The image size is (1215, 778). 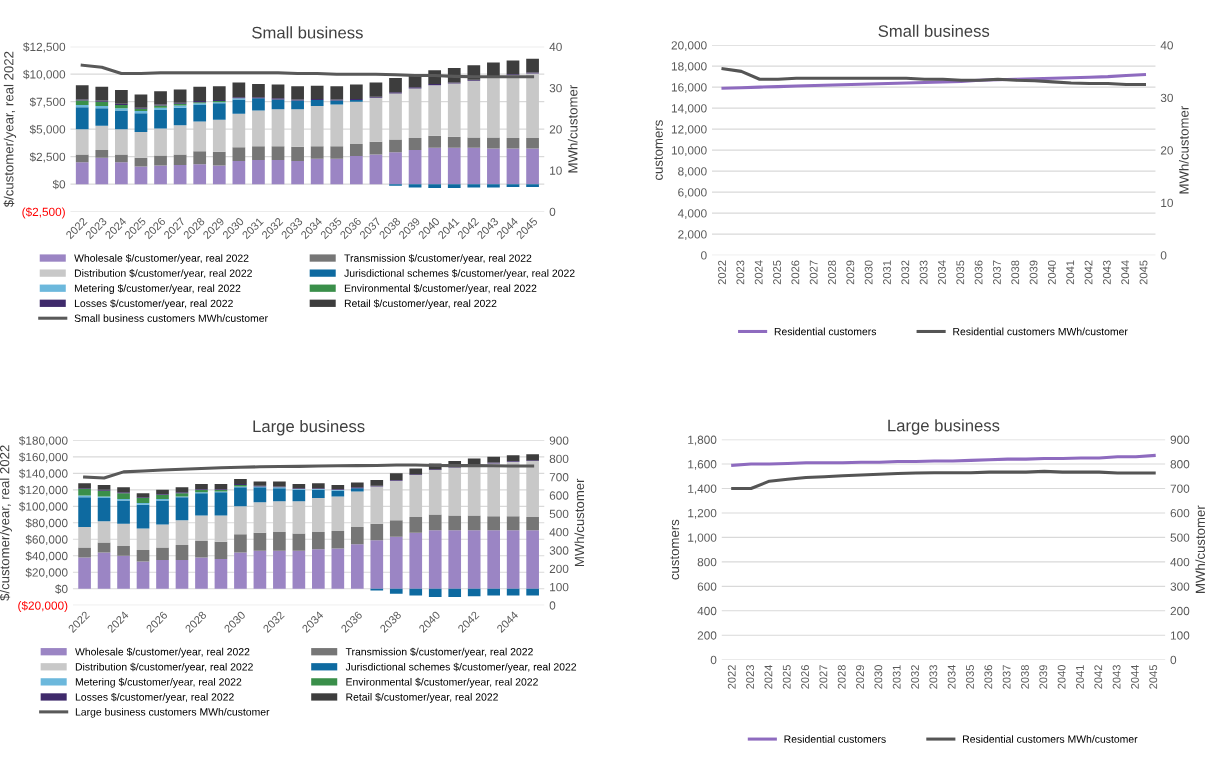 What do you see at coordinates (750, 677) in the screenshot?
I see `x-tick-label: 2023` at bounding box center [750, 677].